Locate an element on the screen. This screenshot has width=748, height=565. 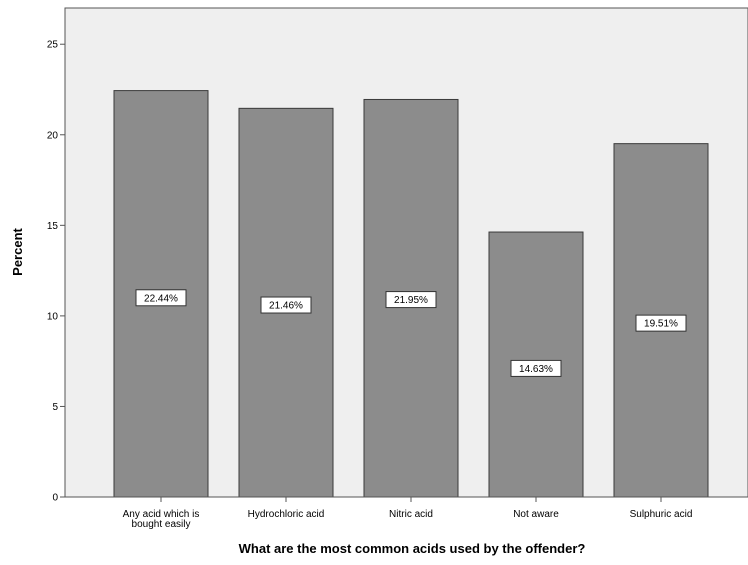
data-label-text: 19.51% is located at coordinates (661, 324).